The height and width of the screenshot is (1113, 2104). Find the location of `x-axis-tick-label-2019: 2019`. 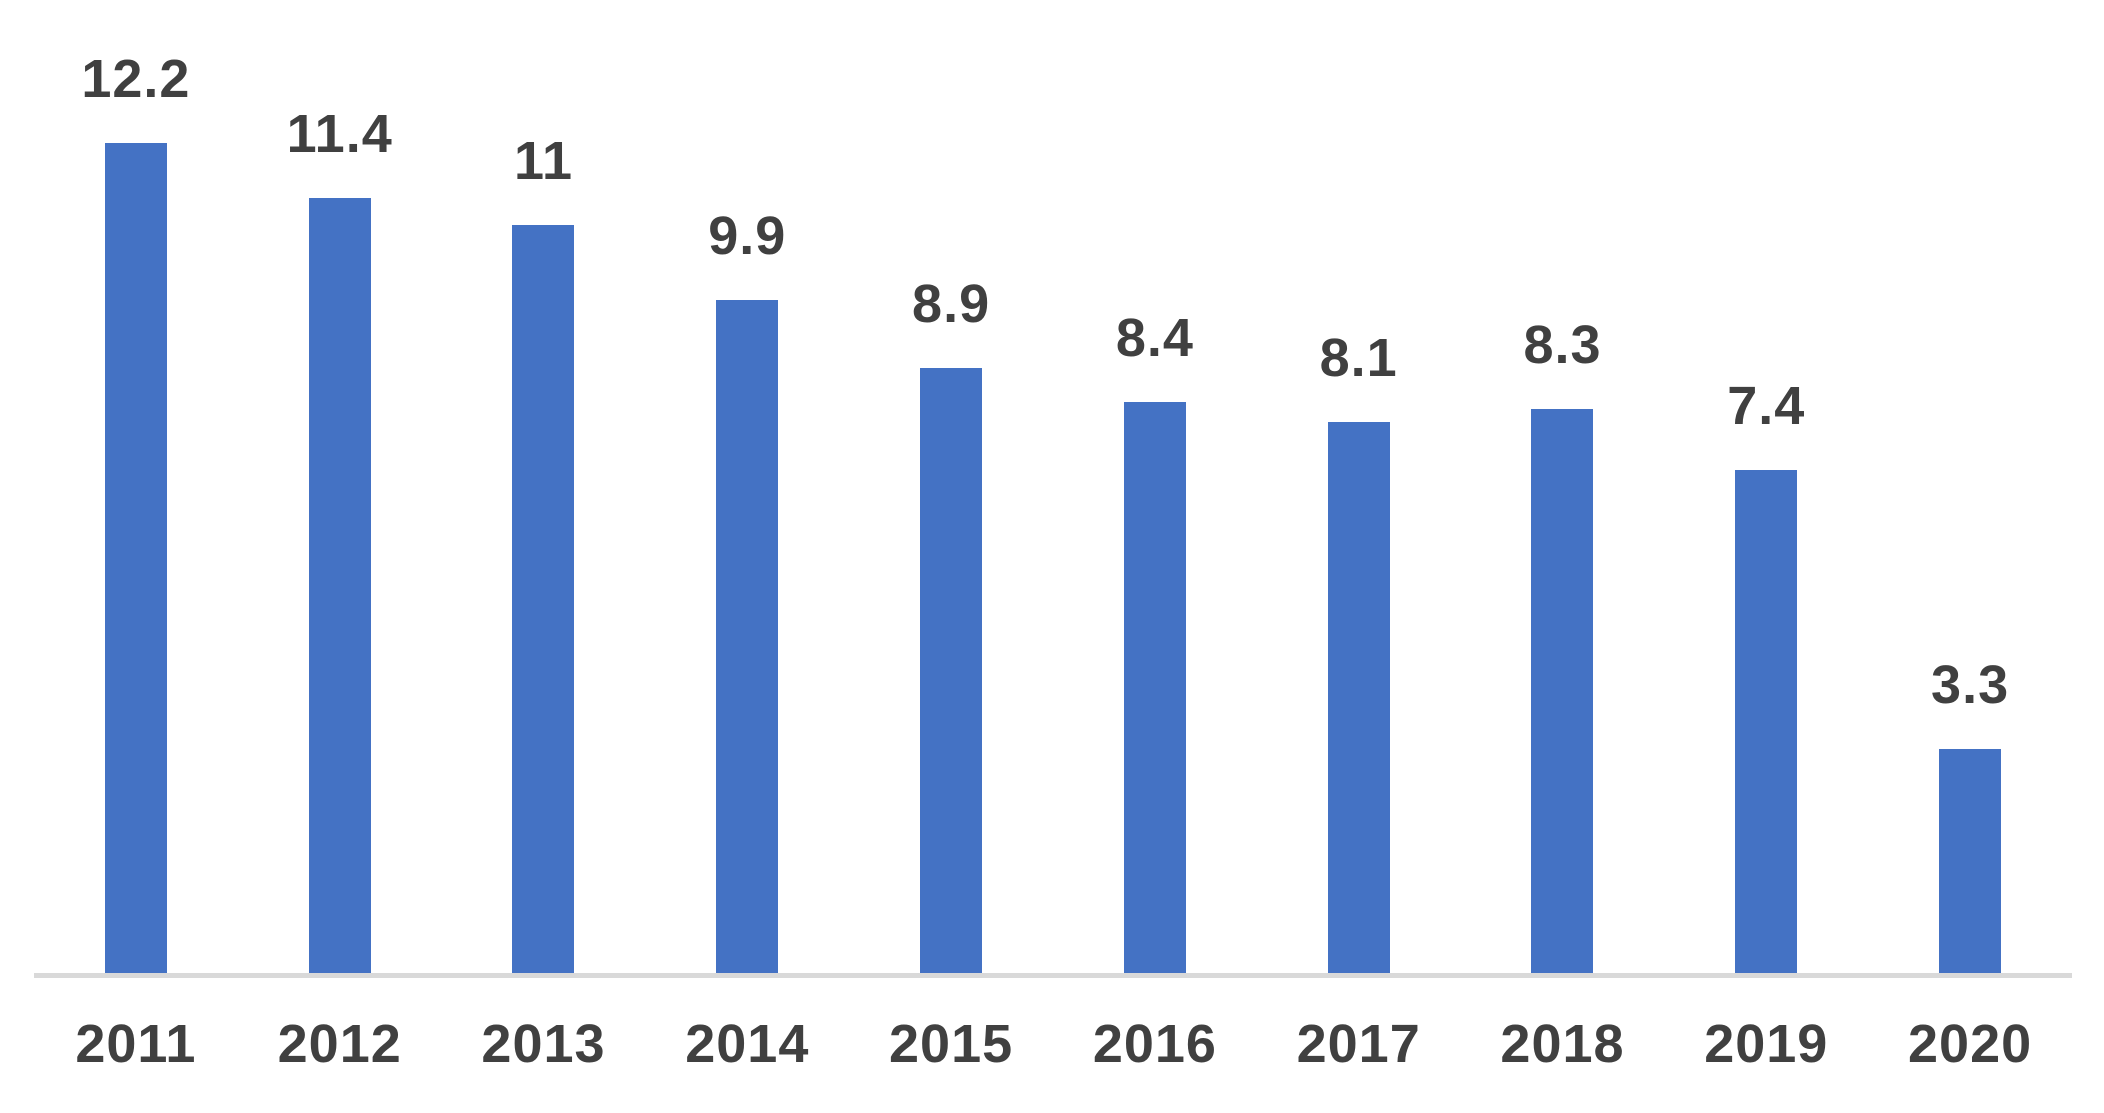

x-axis-tick-label-2019: 2019 is located at coordinates (1766, 1044).